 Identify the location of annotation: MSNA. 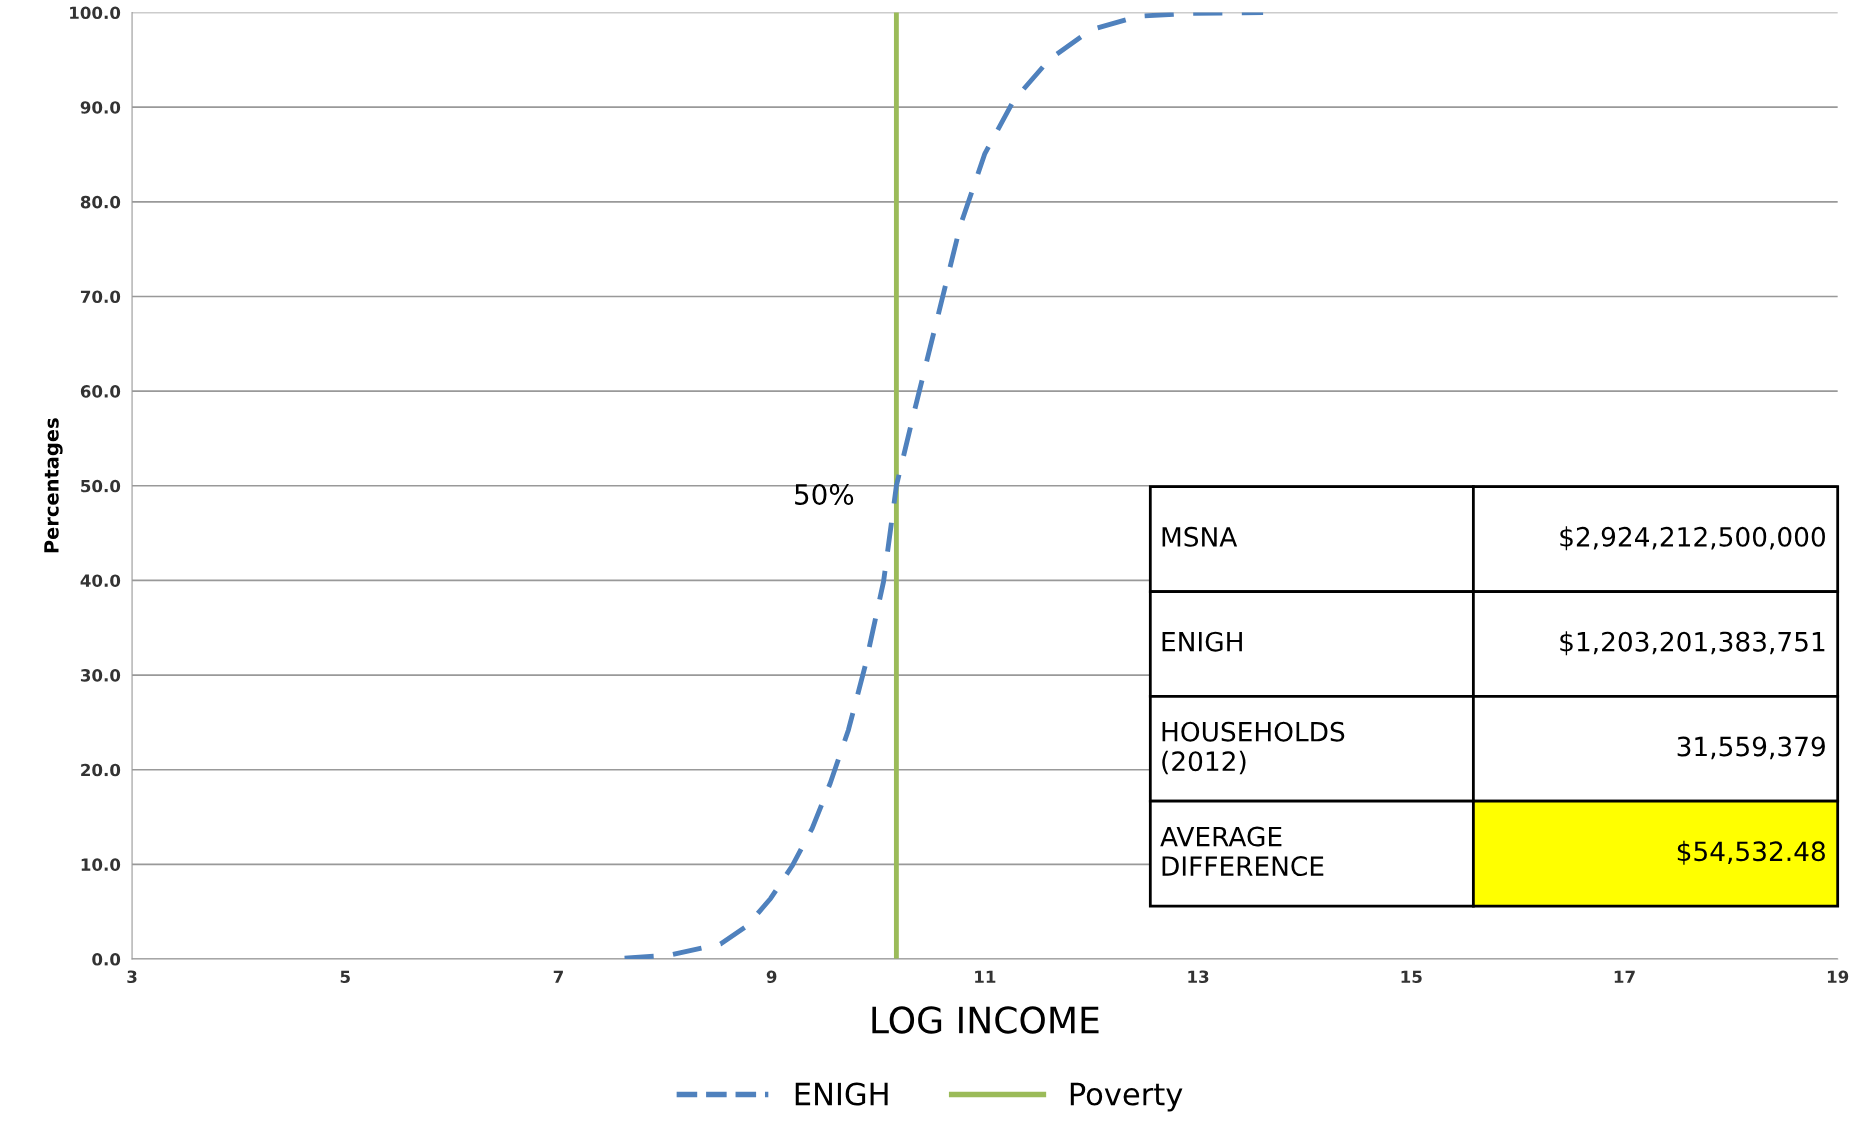
(1200, 536).